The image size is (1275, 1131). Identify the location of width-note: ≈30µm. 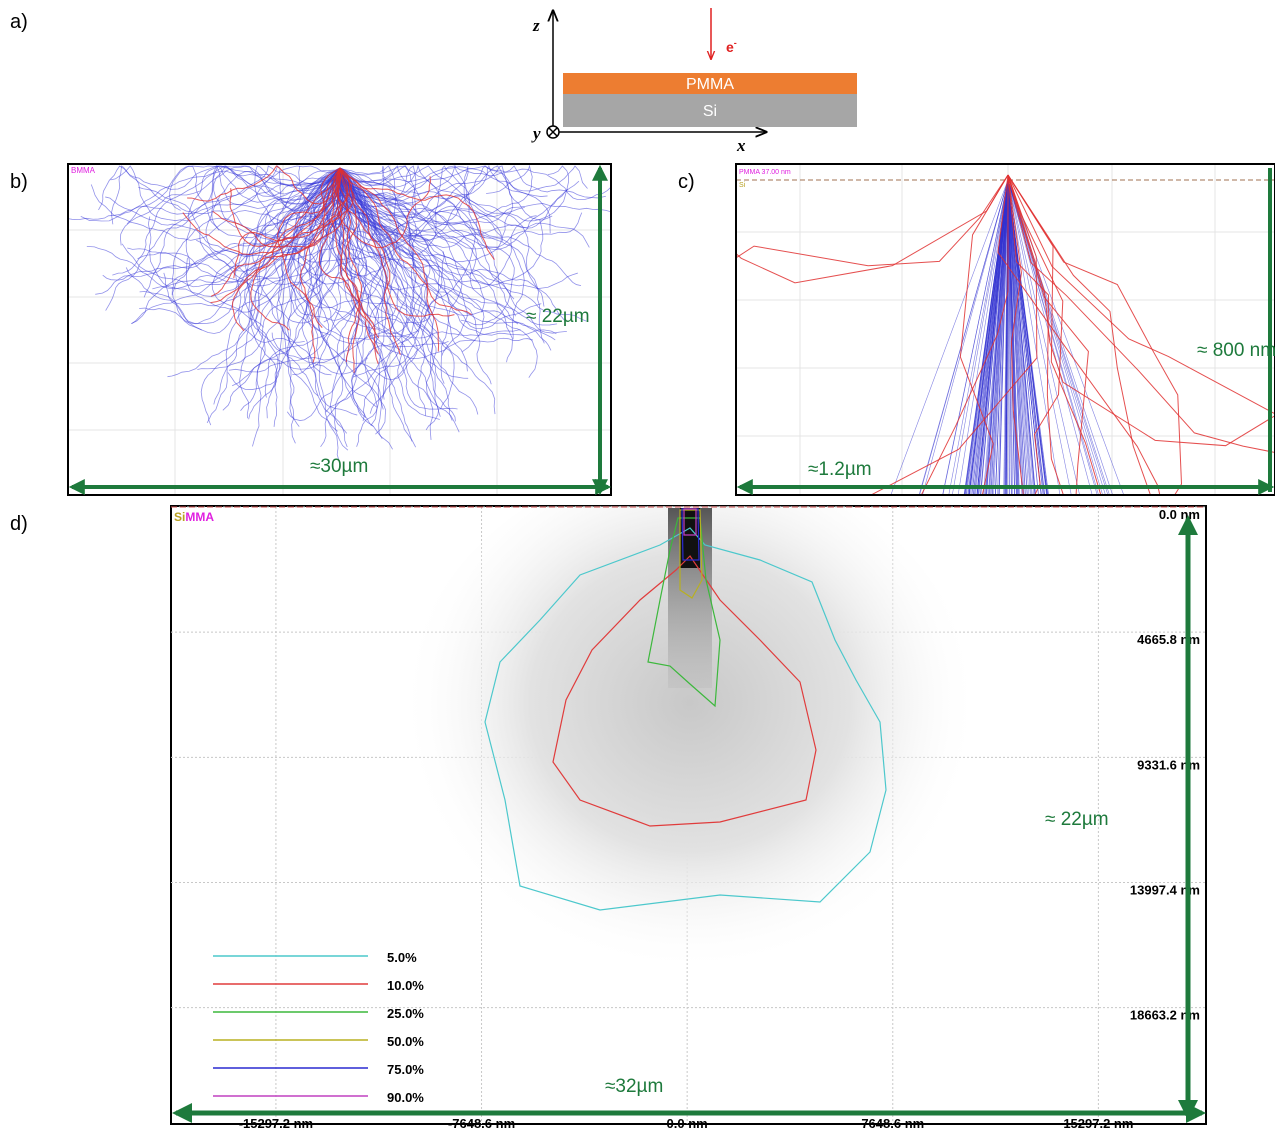
(339, 466).